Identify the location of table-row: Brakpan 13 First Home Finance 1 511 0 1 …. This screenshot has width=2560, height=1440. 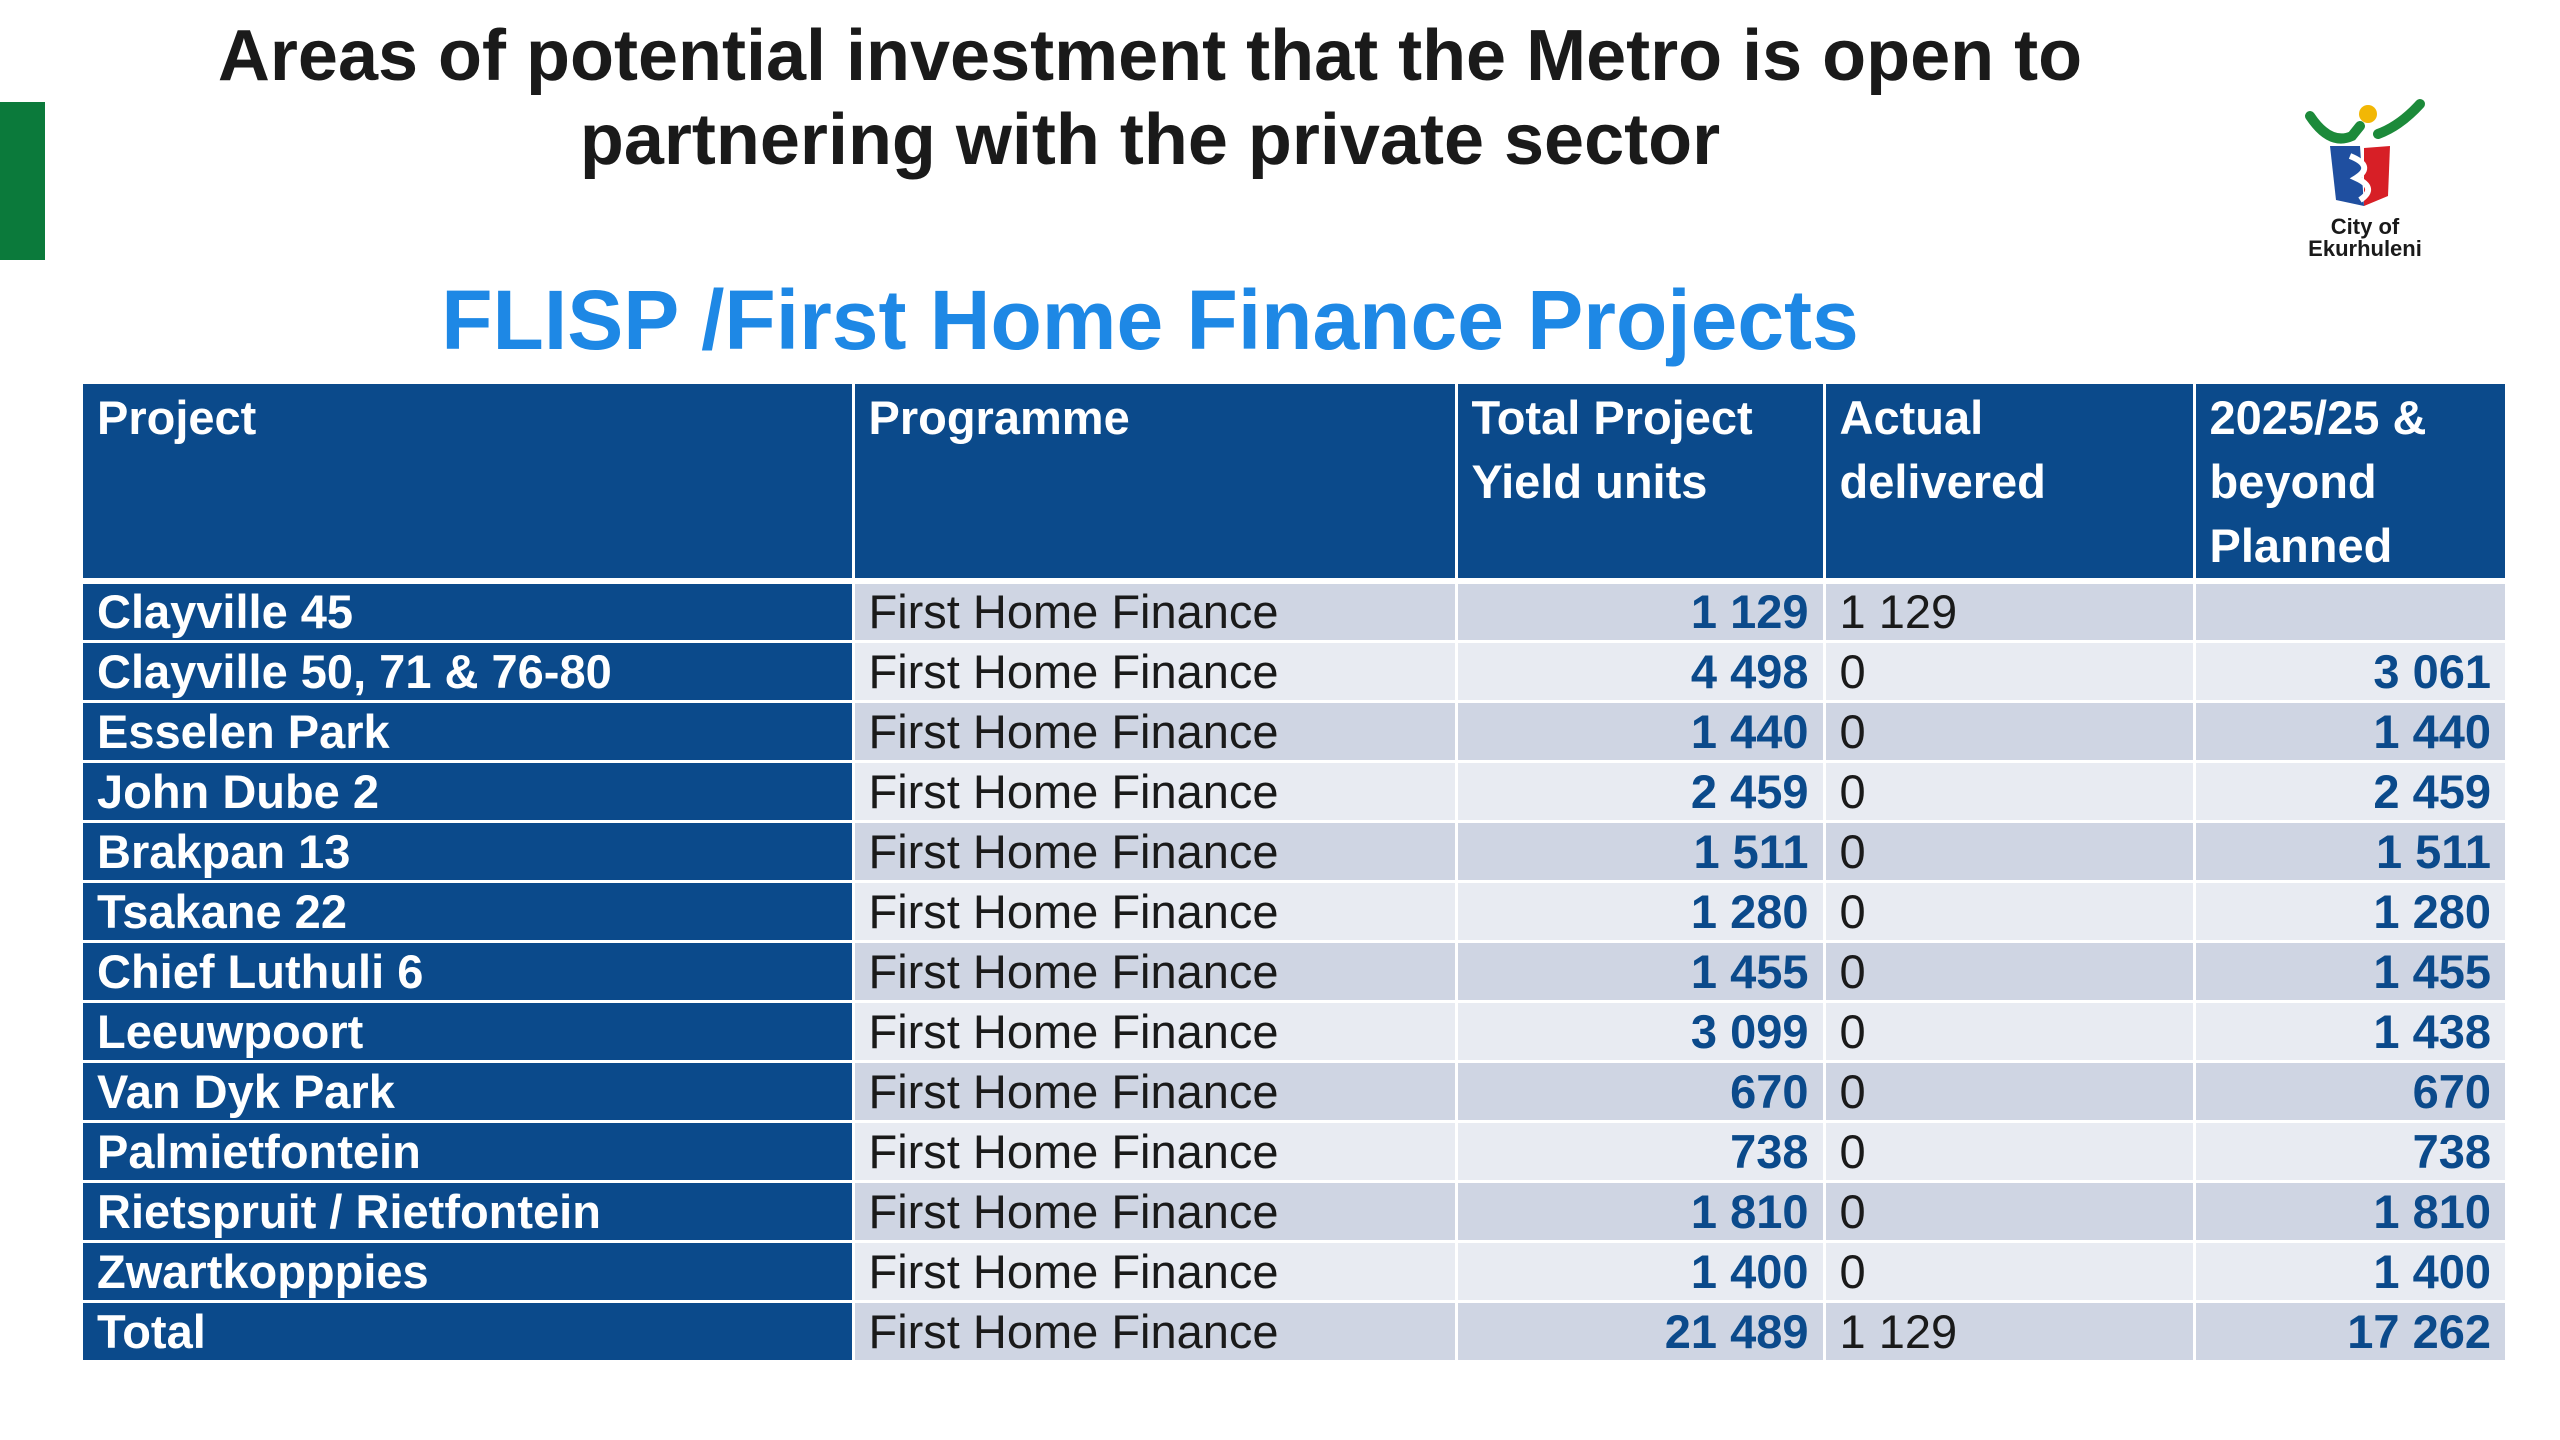
(1294, 852).